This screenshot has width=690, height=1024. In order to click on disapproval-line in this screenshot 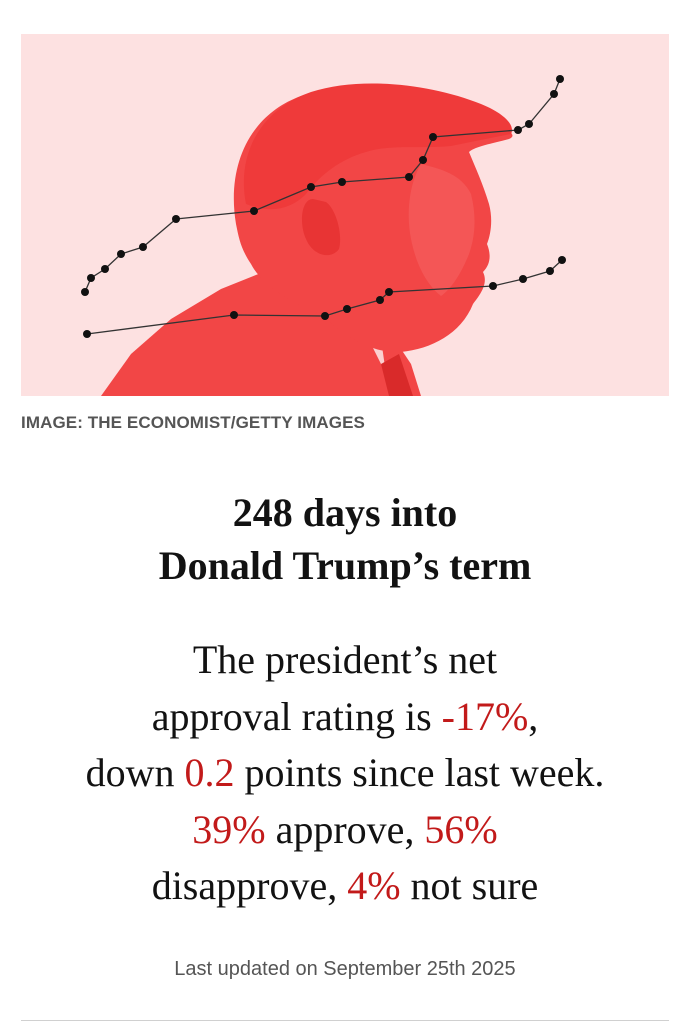, I will do `click(324, 297)`.